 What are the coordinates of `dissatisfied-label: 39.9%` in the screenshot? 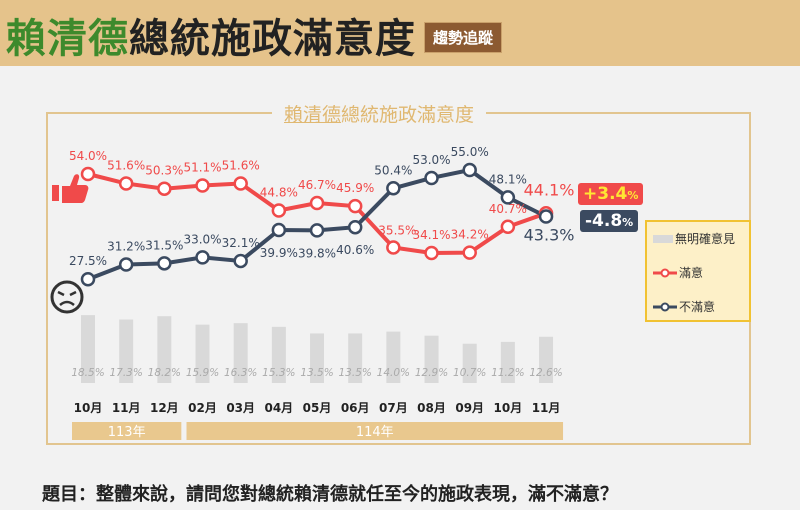 It's located at (279, 253).